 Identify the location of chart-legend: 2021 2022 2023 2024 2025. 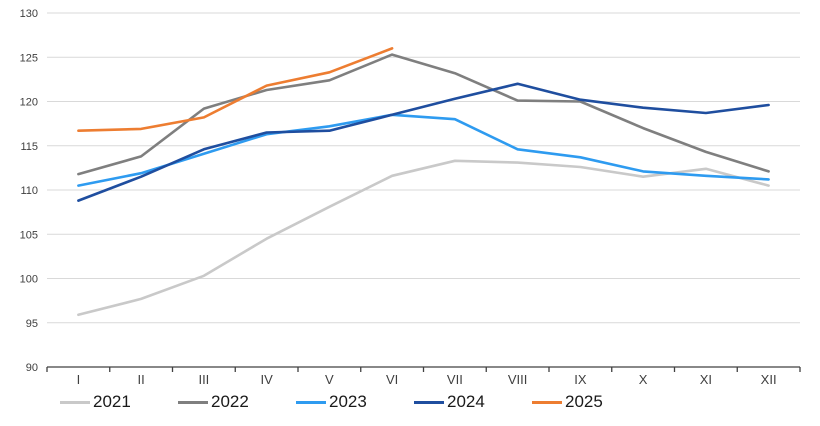
(420, 402).